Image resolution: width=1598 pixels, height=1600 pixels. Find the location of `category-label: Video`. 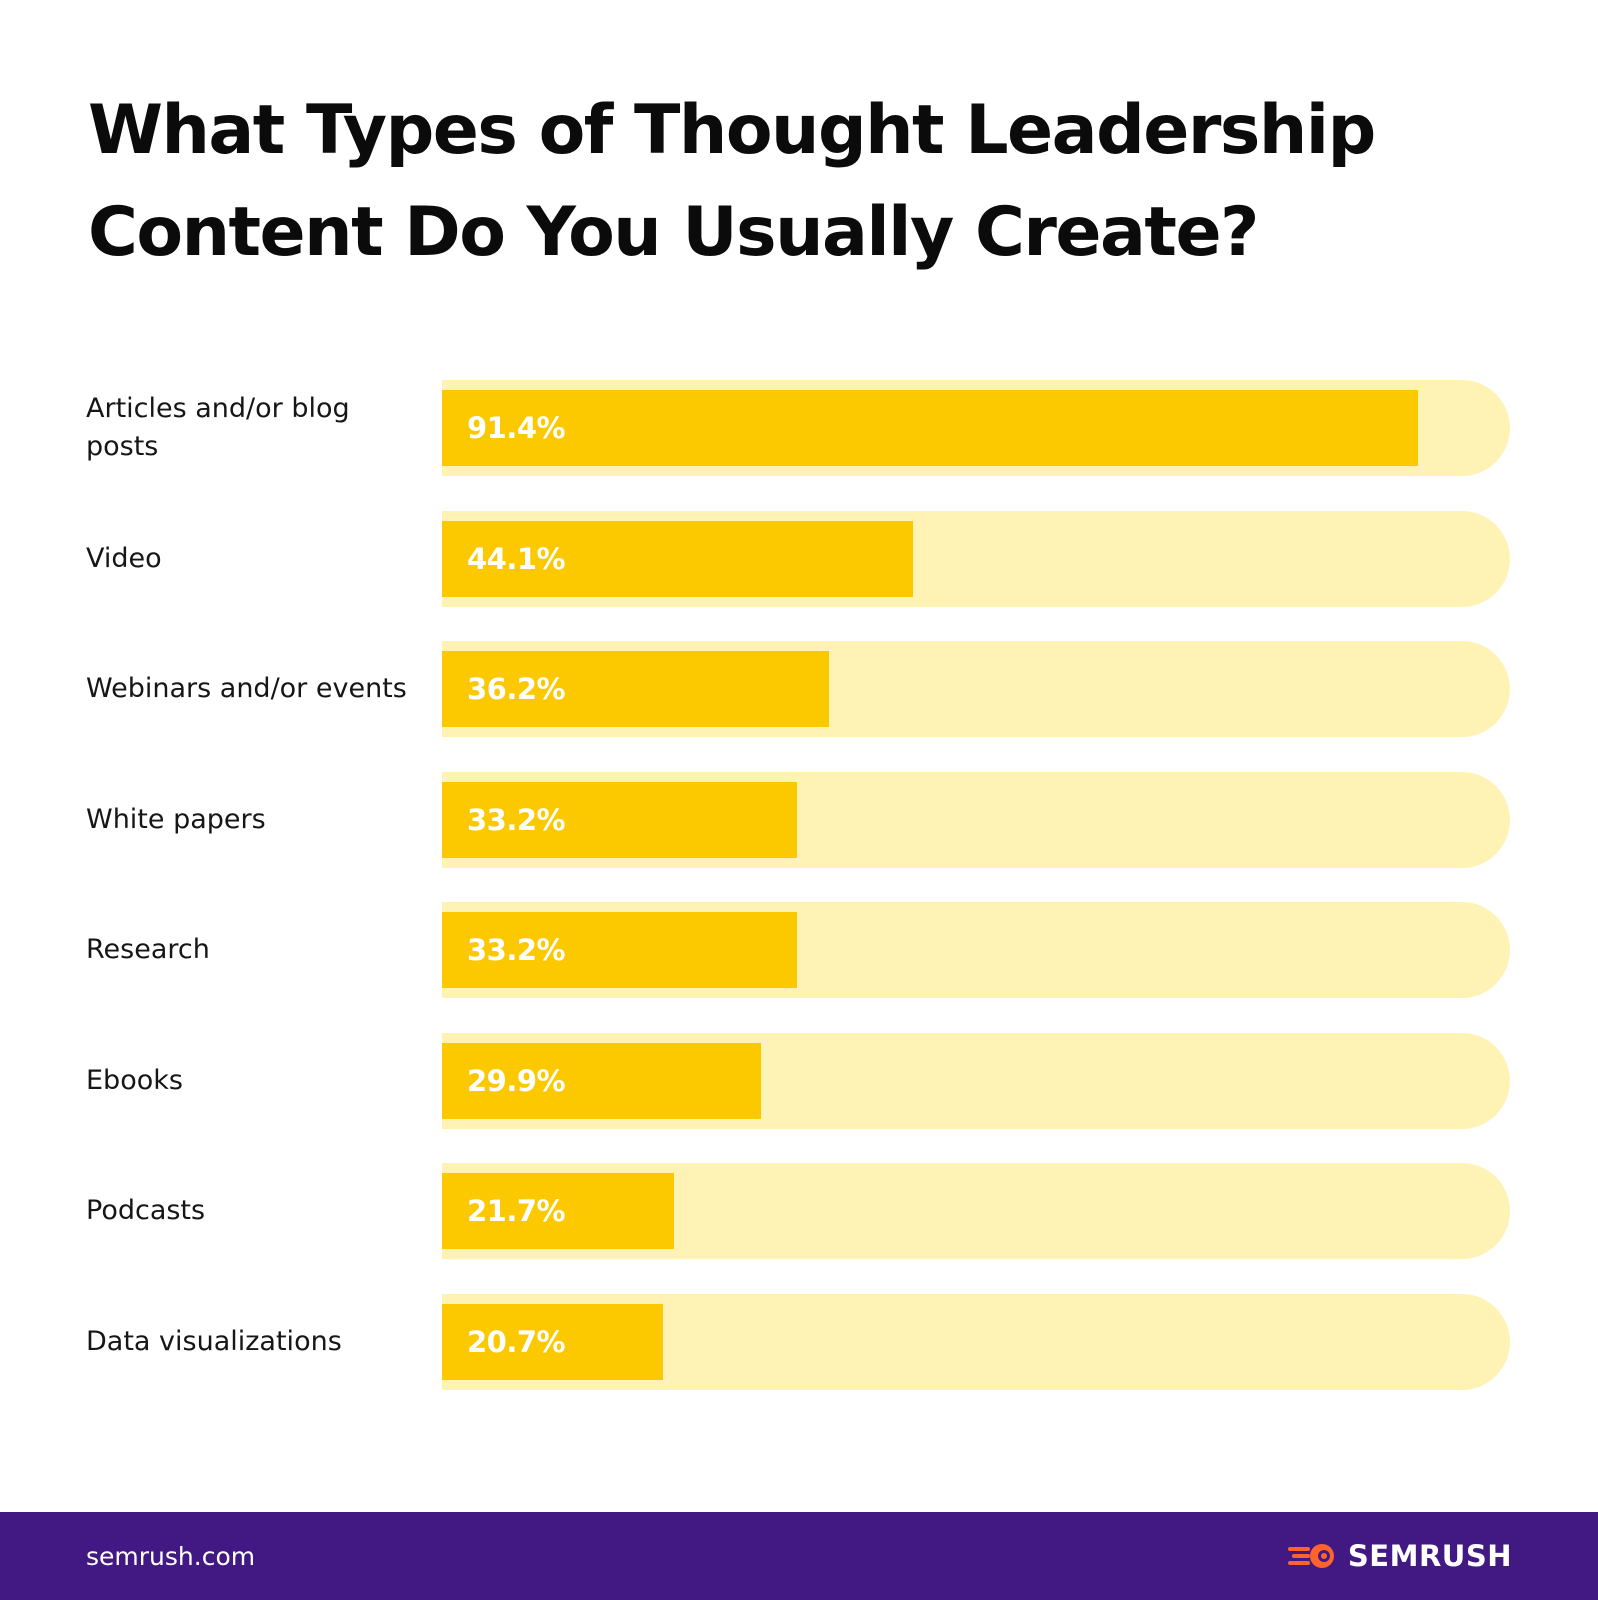

category-label: Video is located at coordinates (124, 558).